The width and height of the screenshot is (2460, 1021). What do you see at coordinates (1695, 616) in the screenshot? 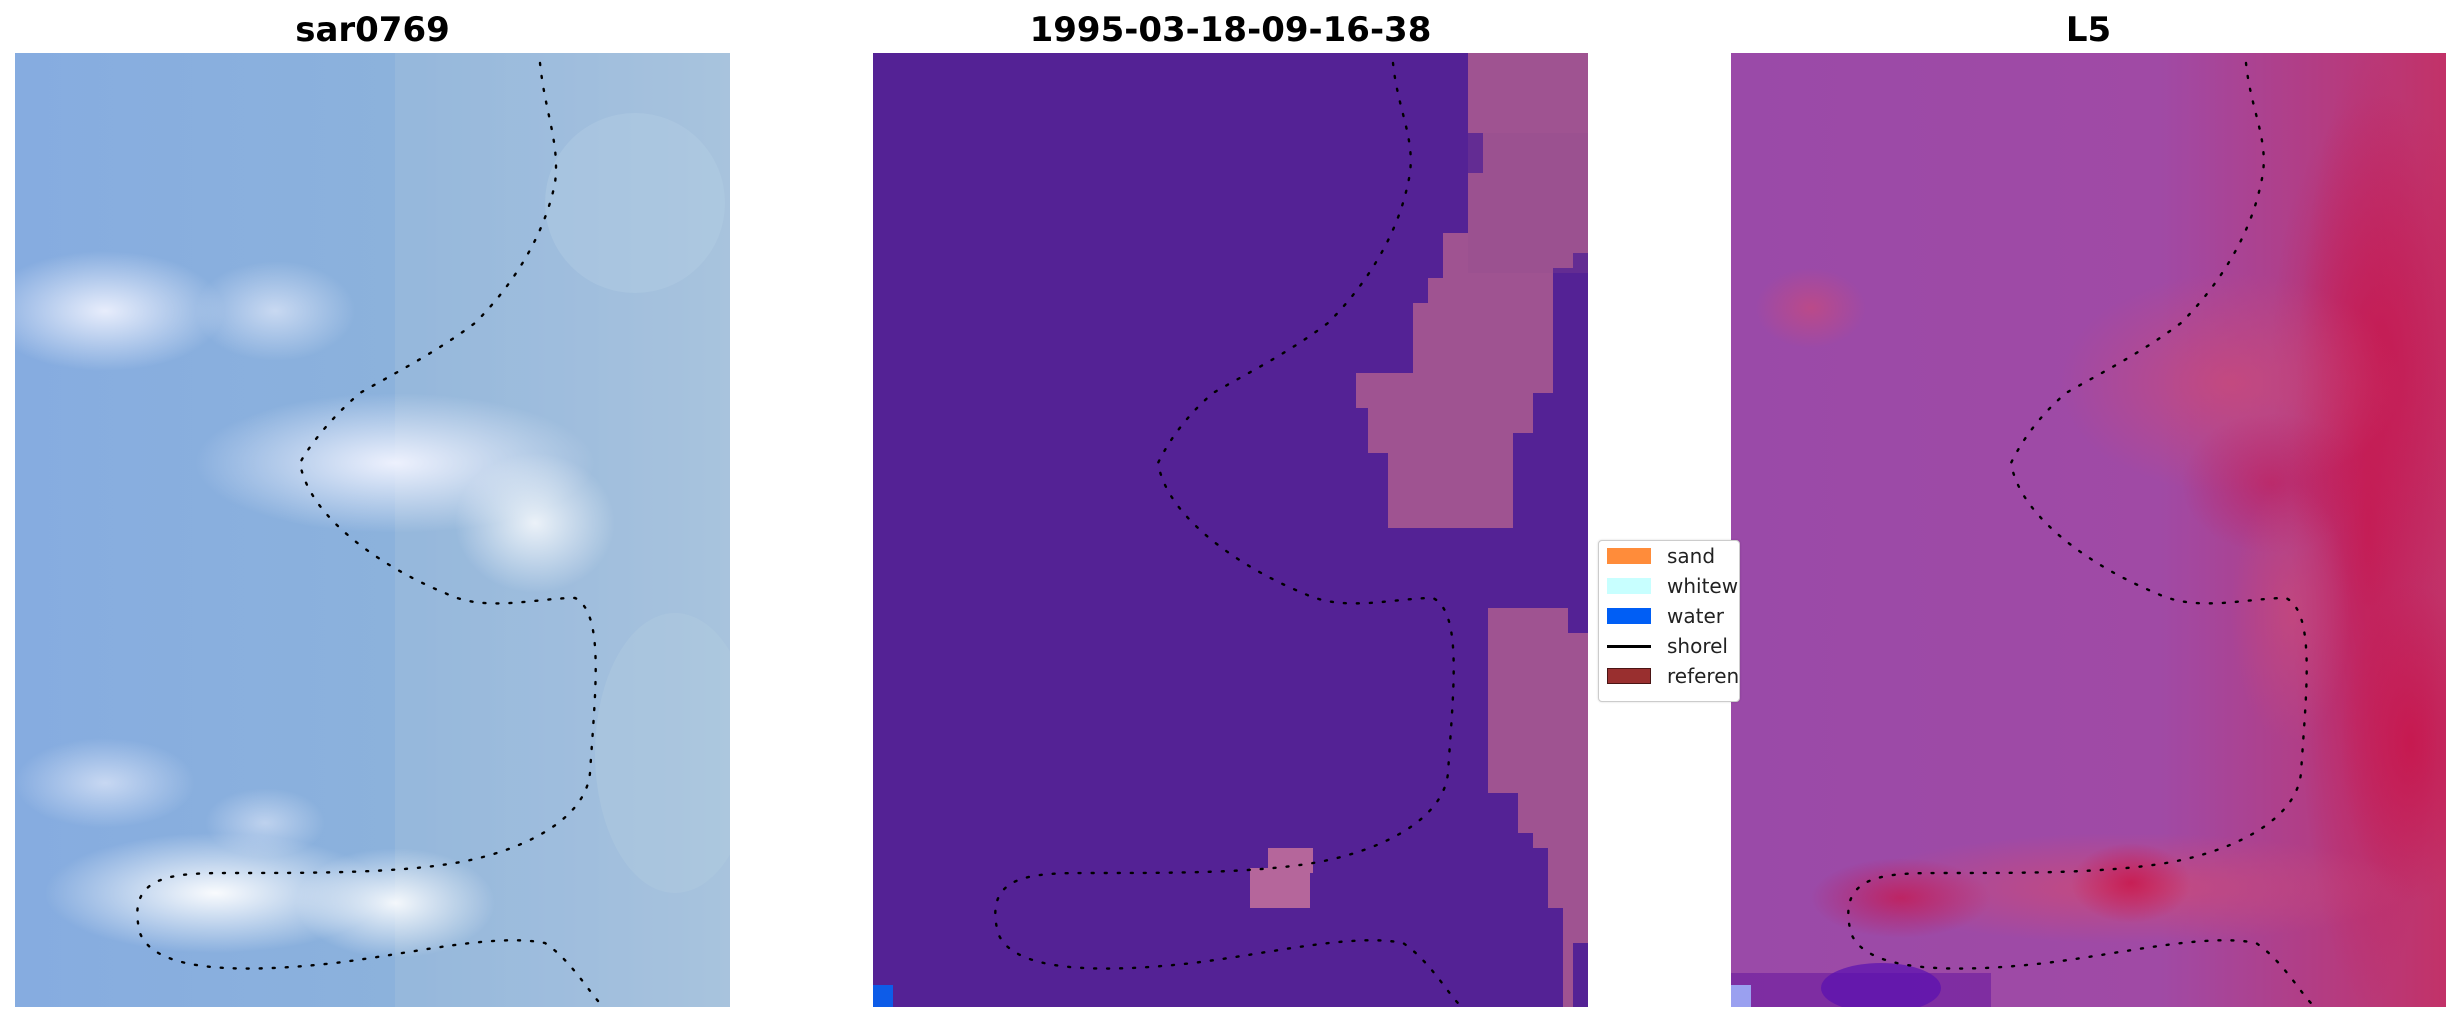
I see `legend-label: water` at bounding box center [1695, 616].